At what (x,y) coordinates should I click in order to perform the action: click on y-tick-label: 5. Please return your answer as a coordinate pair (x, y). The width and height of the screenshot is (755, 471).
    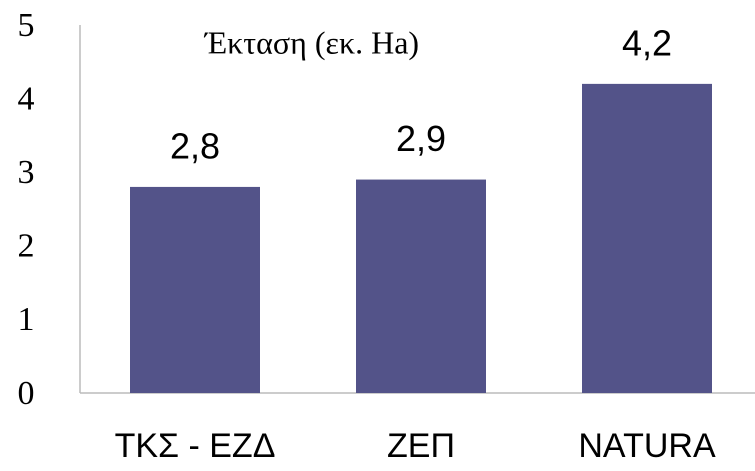
    Looking at the image, I should click on (26, 25).